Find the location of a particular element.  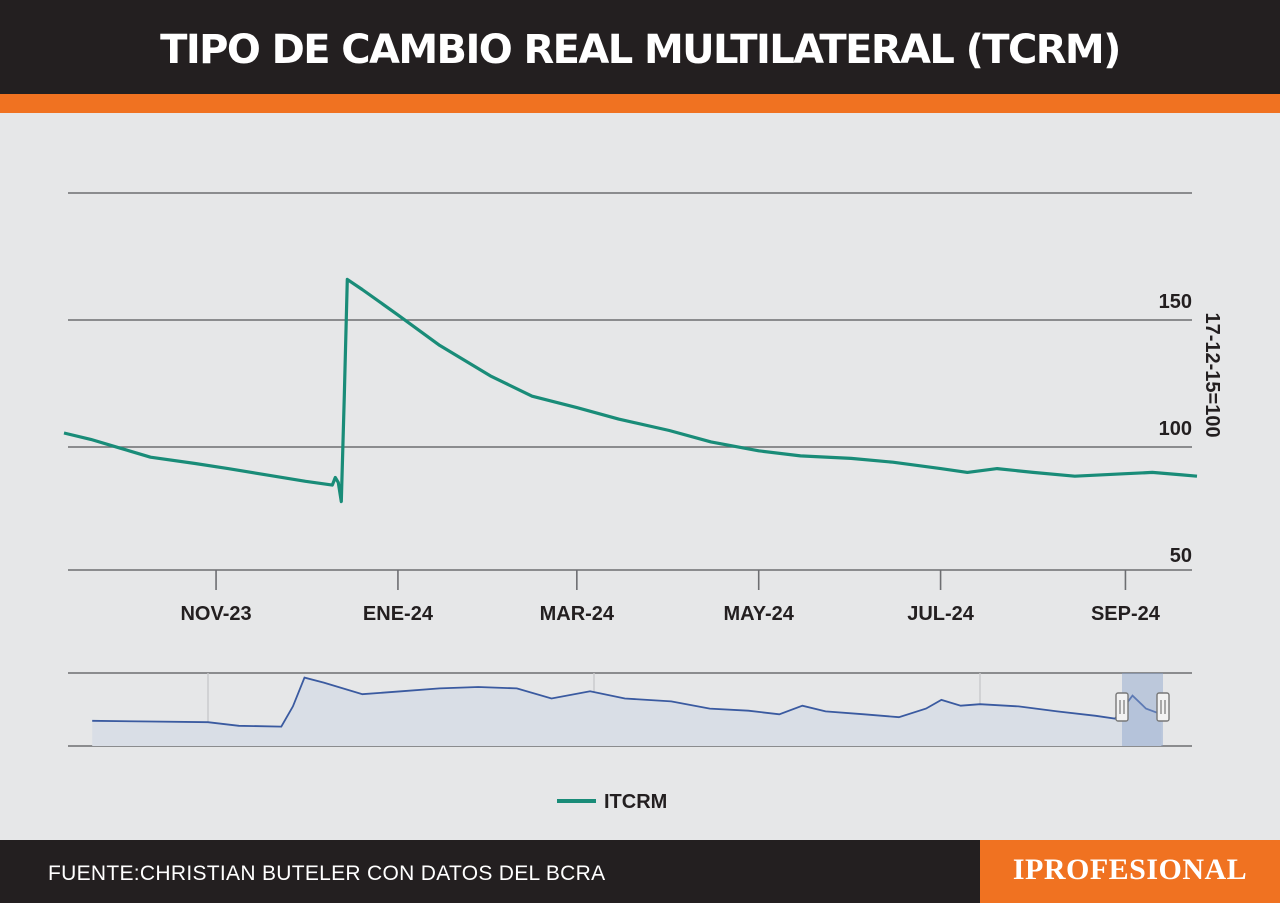

header-bar is located at coordinates (640, 47).